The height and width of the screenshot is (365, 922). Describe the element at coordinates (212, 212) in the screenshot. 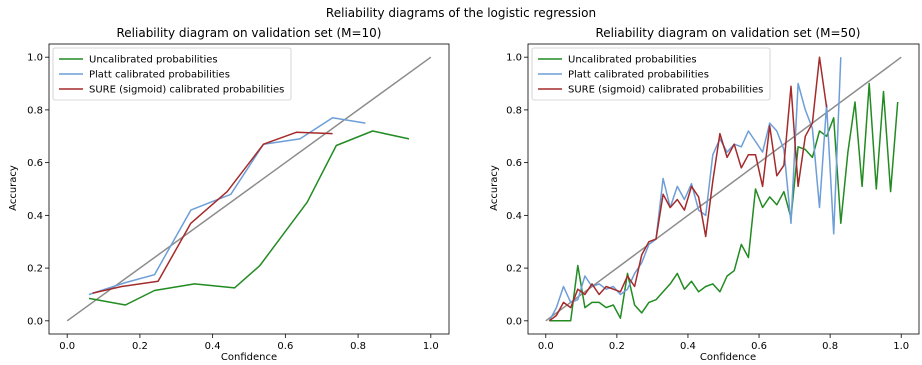

I see `series-line-sure` at that location.